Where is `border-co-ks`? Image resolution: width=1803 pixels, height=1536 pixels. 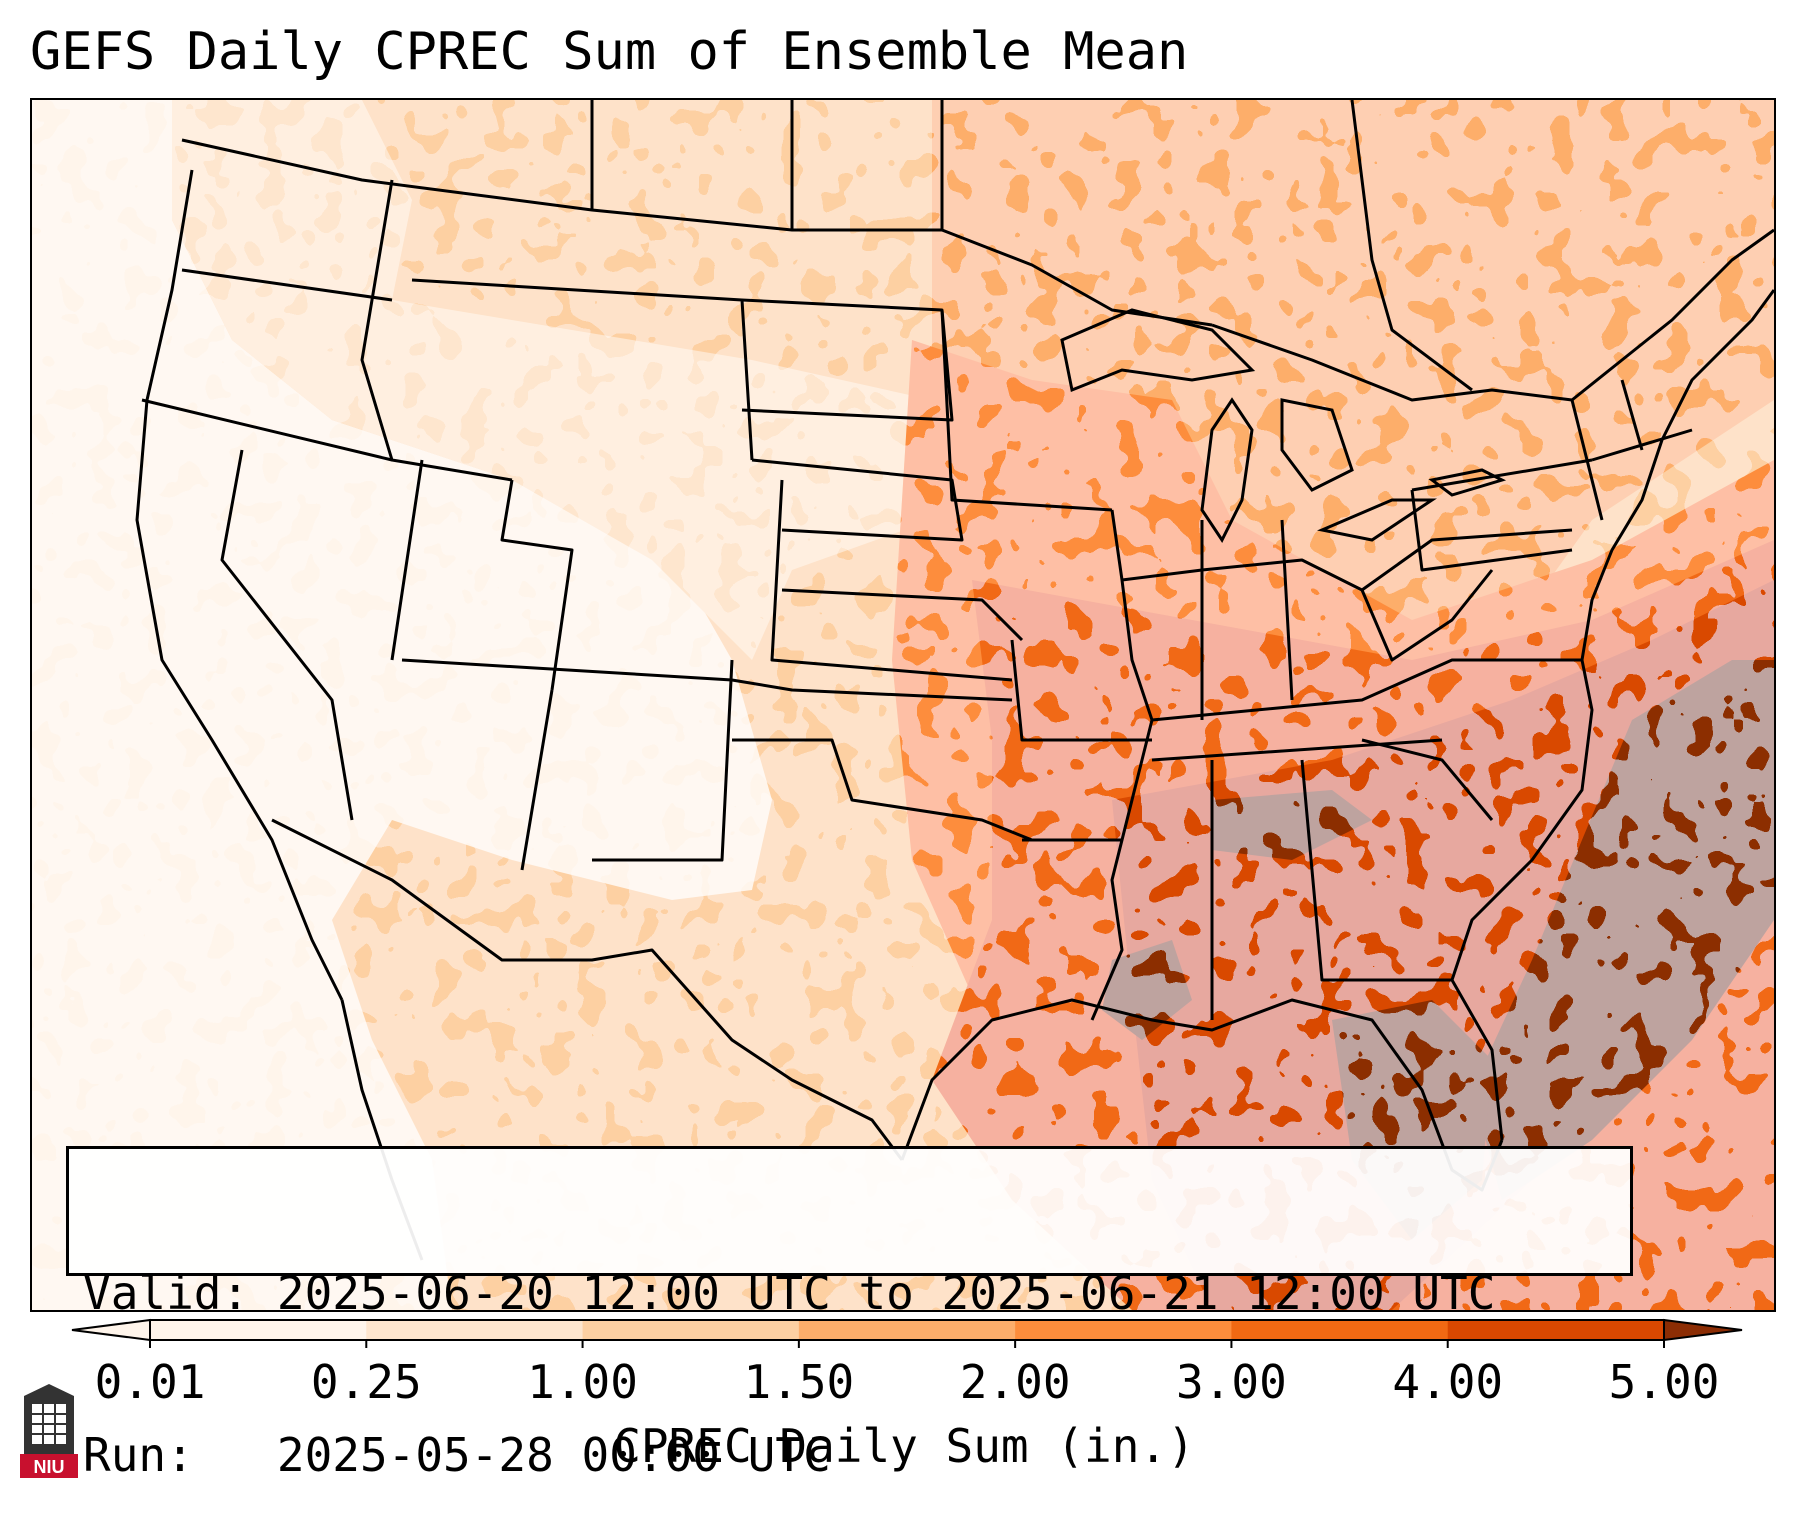 border-co-ks is located at coordinates (891, 580).